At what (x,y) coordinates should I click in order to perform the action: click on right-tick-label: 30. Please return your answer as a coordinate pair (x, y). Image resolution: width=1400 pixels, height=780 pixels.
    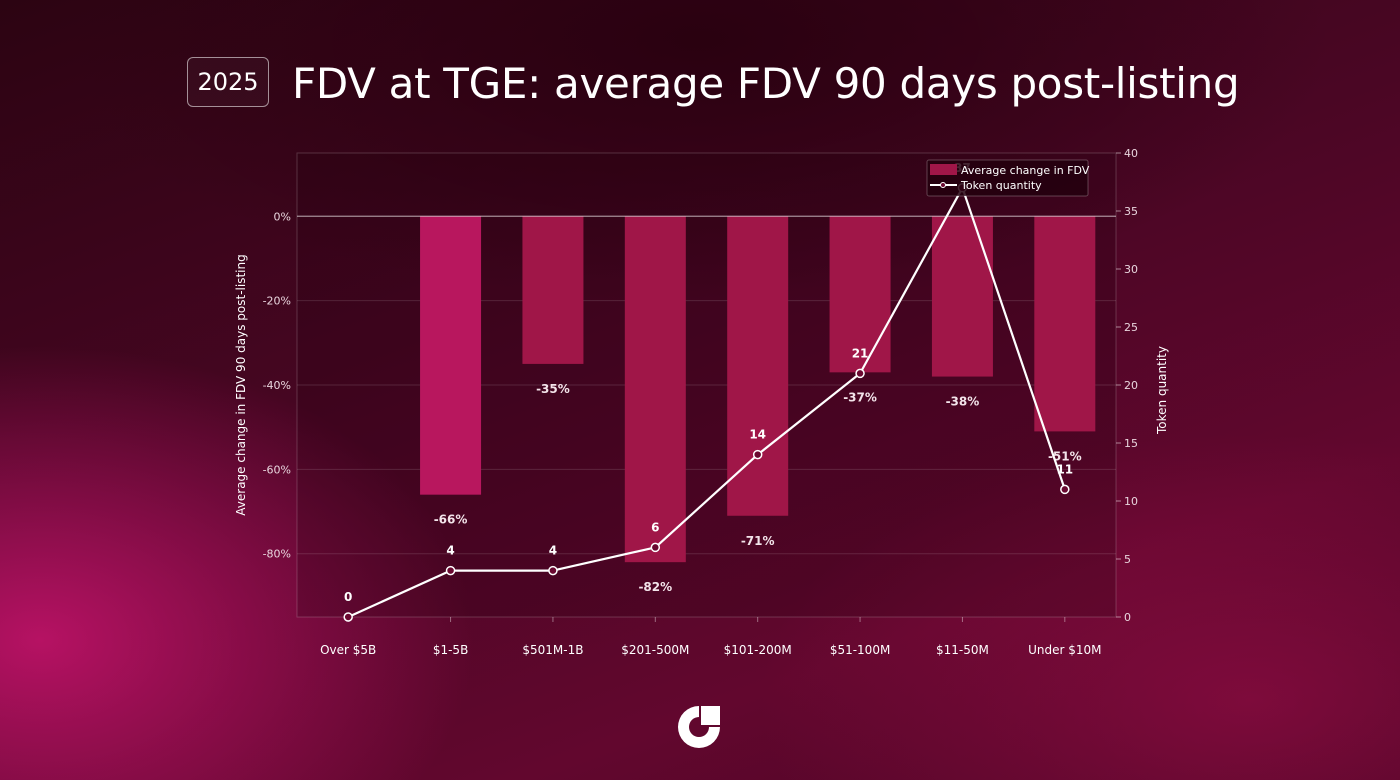
    Looking at the image, I should click on (1131, 269).